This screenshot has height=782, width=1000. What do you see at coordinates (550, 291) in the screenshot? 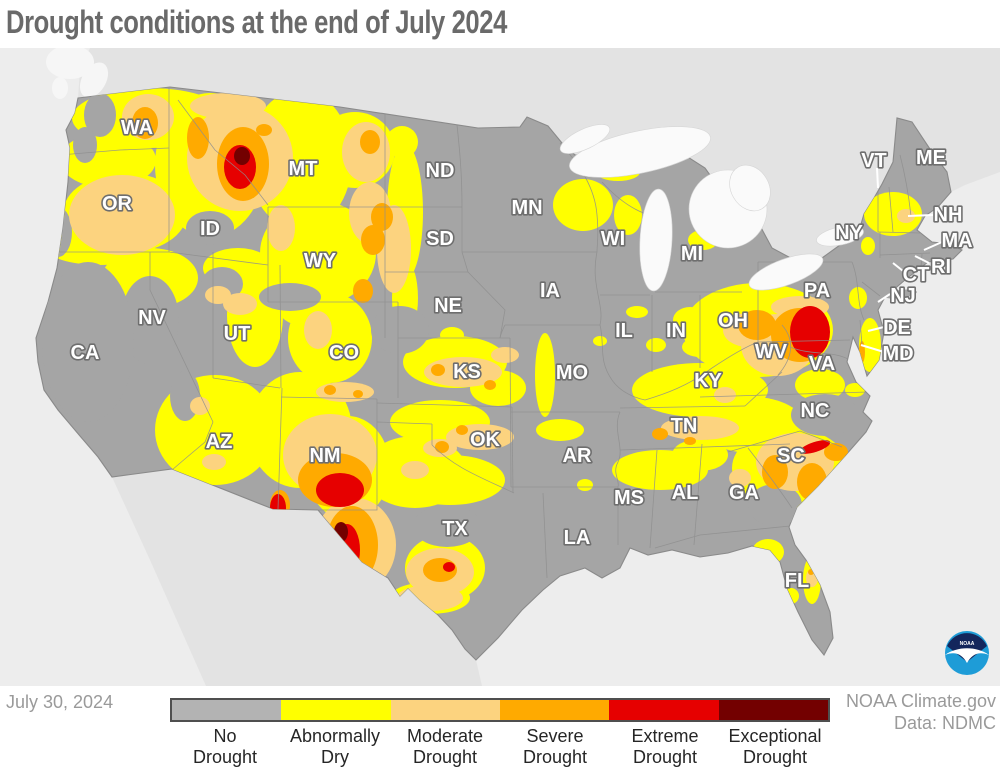
I see `state-label-ia: IA` at bounding box center [550, 291].